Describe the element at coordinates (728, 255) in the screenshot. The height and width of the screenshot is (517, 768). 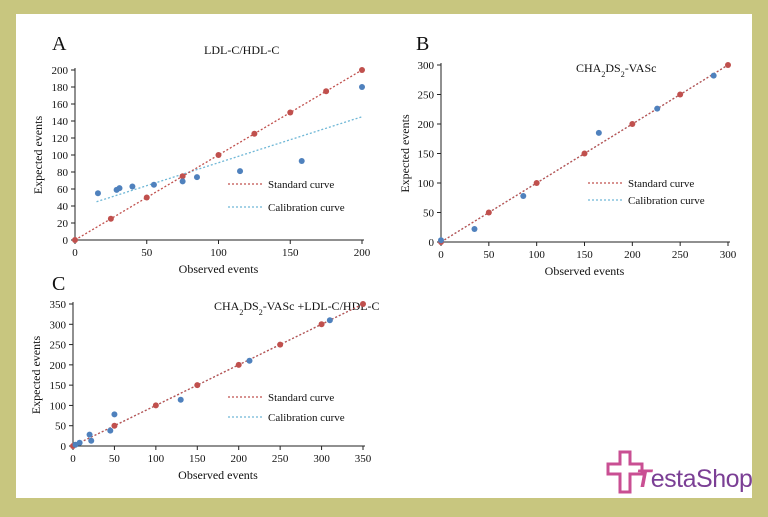
I see `x-tick-label: 300` at that location.